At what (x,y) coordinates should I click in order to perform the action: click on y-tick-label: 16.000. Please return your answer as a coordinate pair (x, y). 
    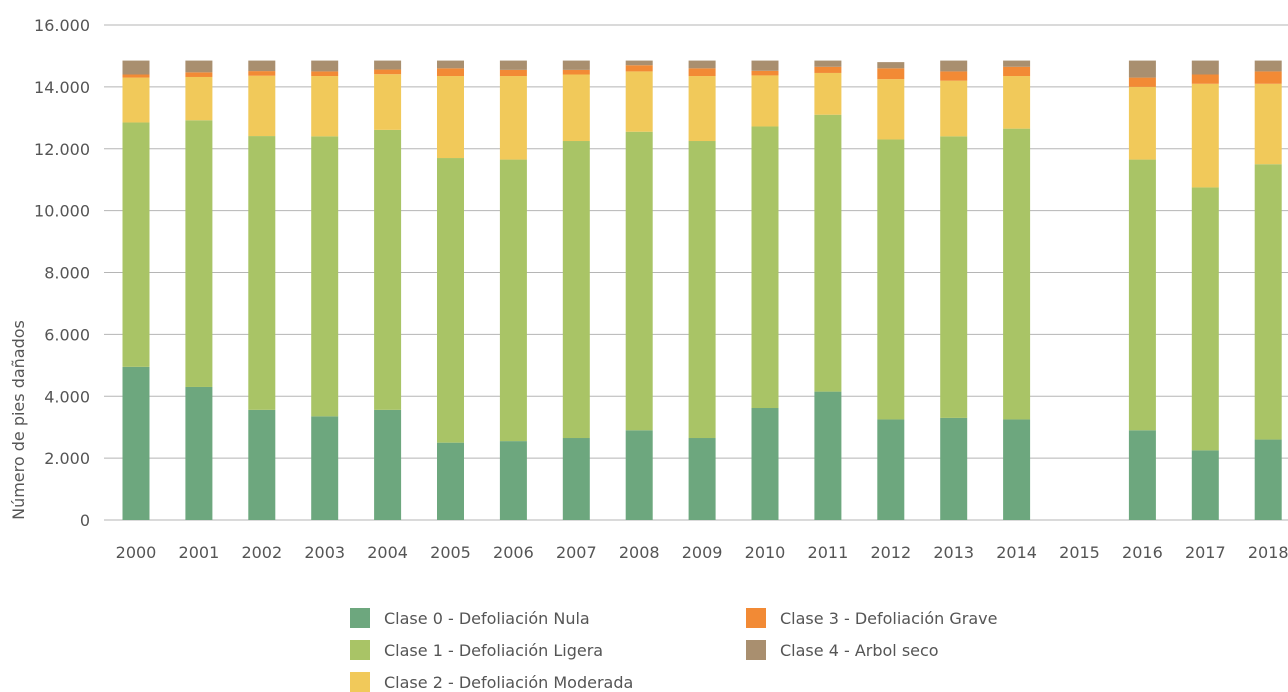
    Looking at the image, I should click on (62, 25).